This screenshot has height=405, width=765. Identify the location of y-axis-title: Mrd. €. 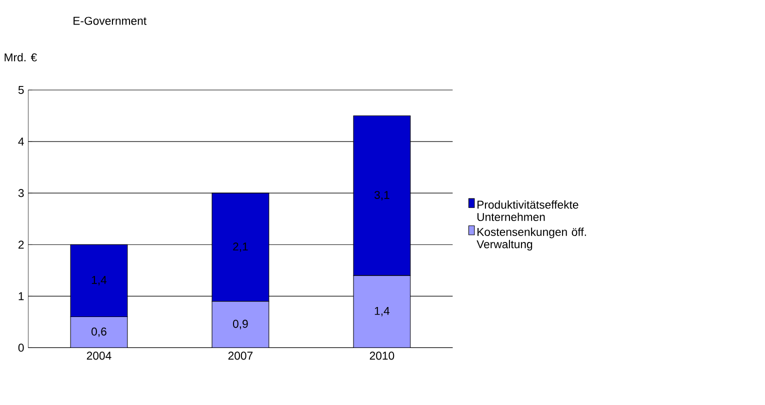
(20, 57).